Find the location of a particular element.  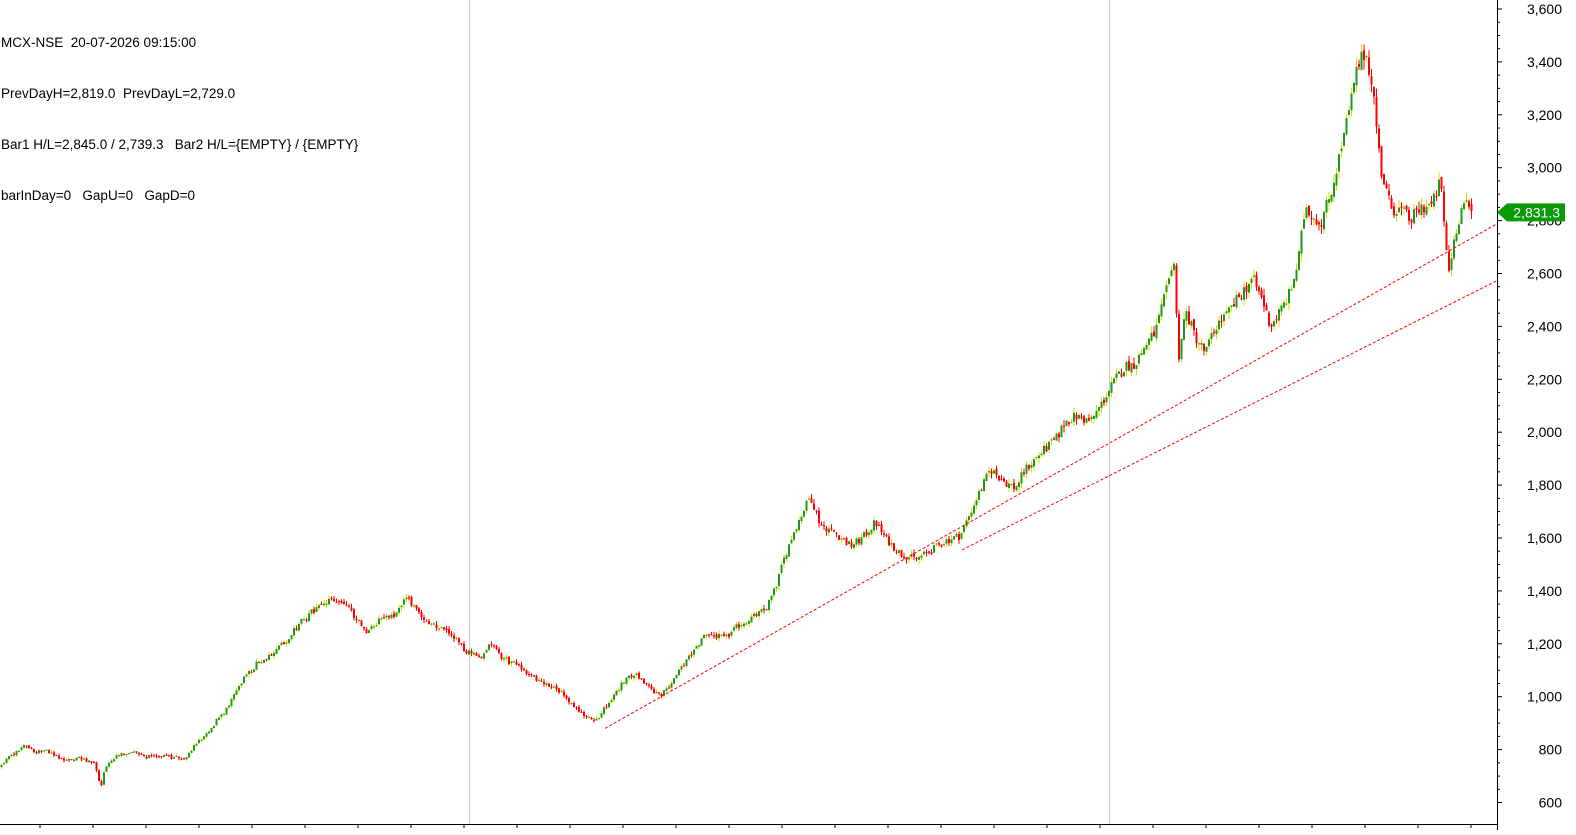

last-price-badge is located at coordinates (1531, 212).